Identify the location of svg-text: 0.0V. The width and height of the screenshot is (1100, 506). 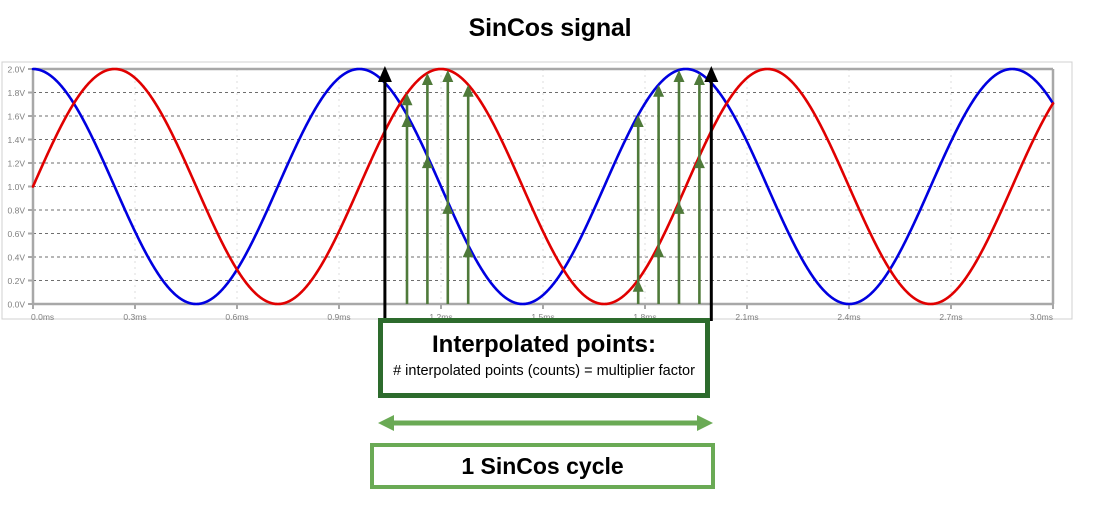
(17, 305).